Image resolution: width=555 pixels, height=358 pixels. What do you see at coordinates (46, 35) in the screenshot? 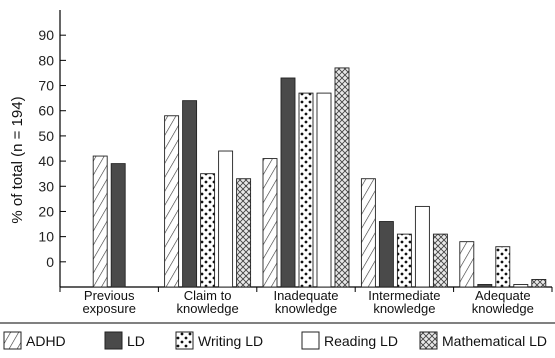
I see `y-tick-label: 90` at bounding box center [46, 35].